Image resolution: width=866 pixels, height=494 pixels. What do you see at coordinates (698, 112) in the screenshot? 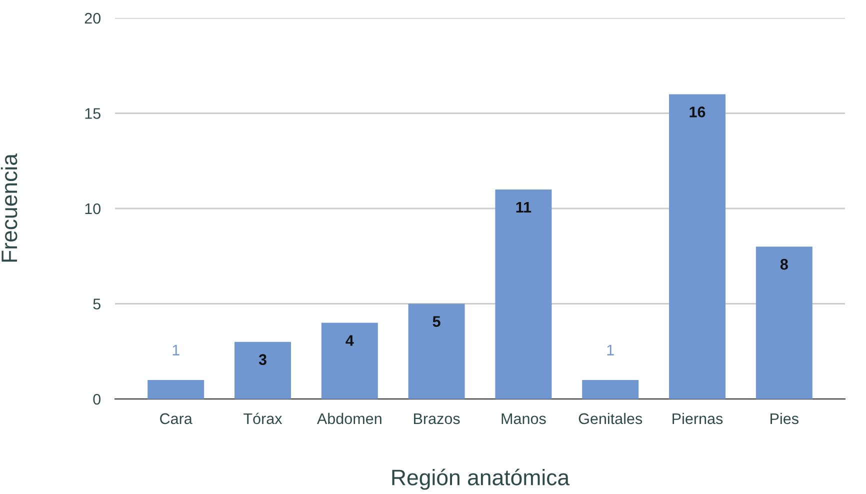
I see `data-label: 16` at bounding box center [698, 112].